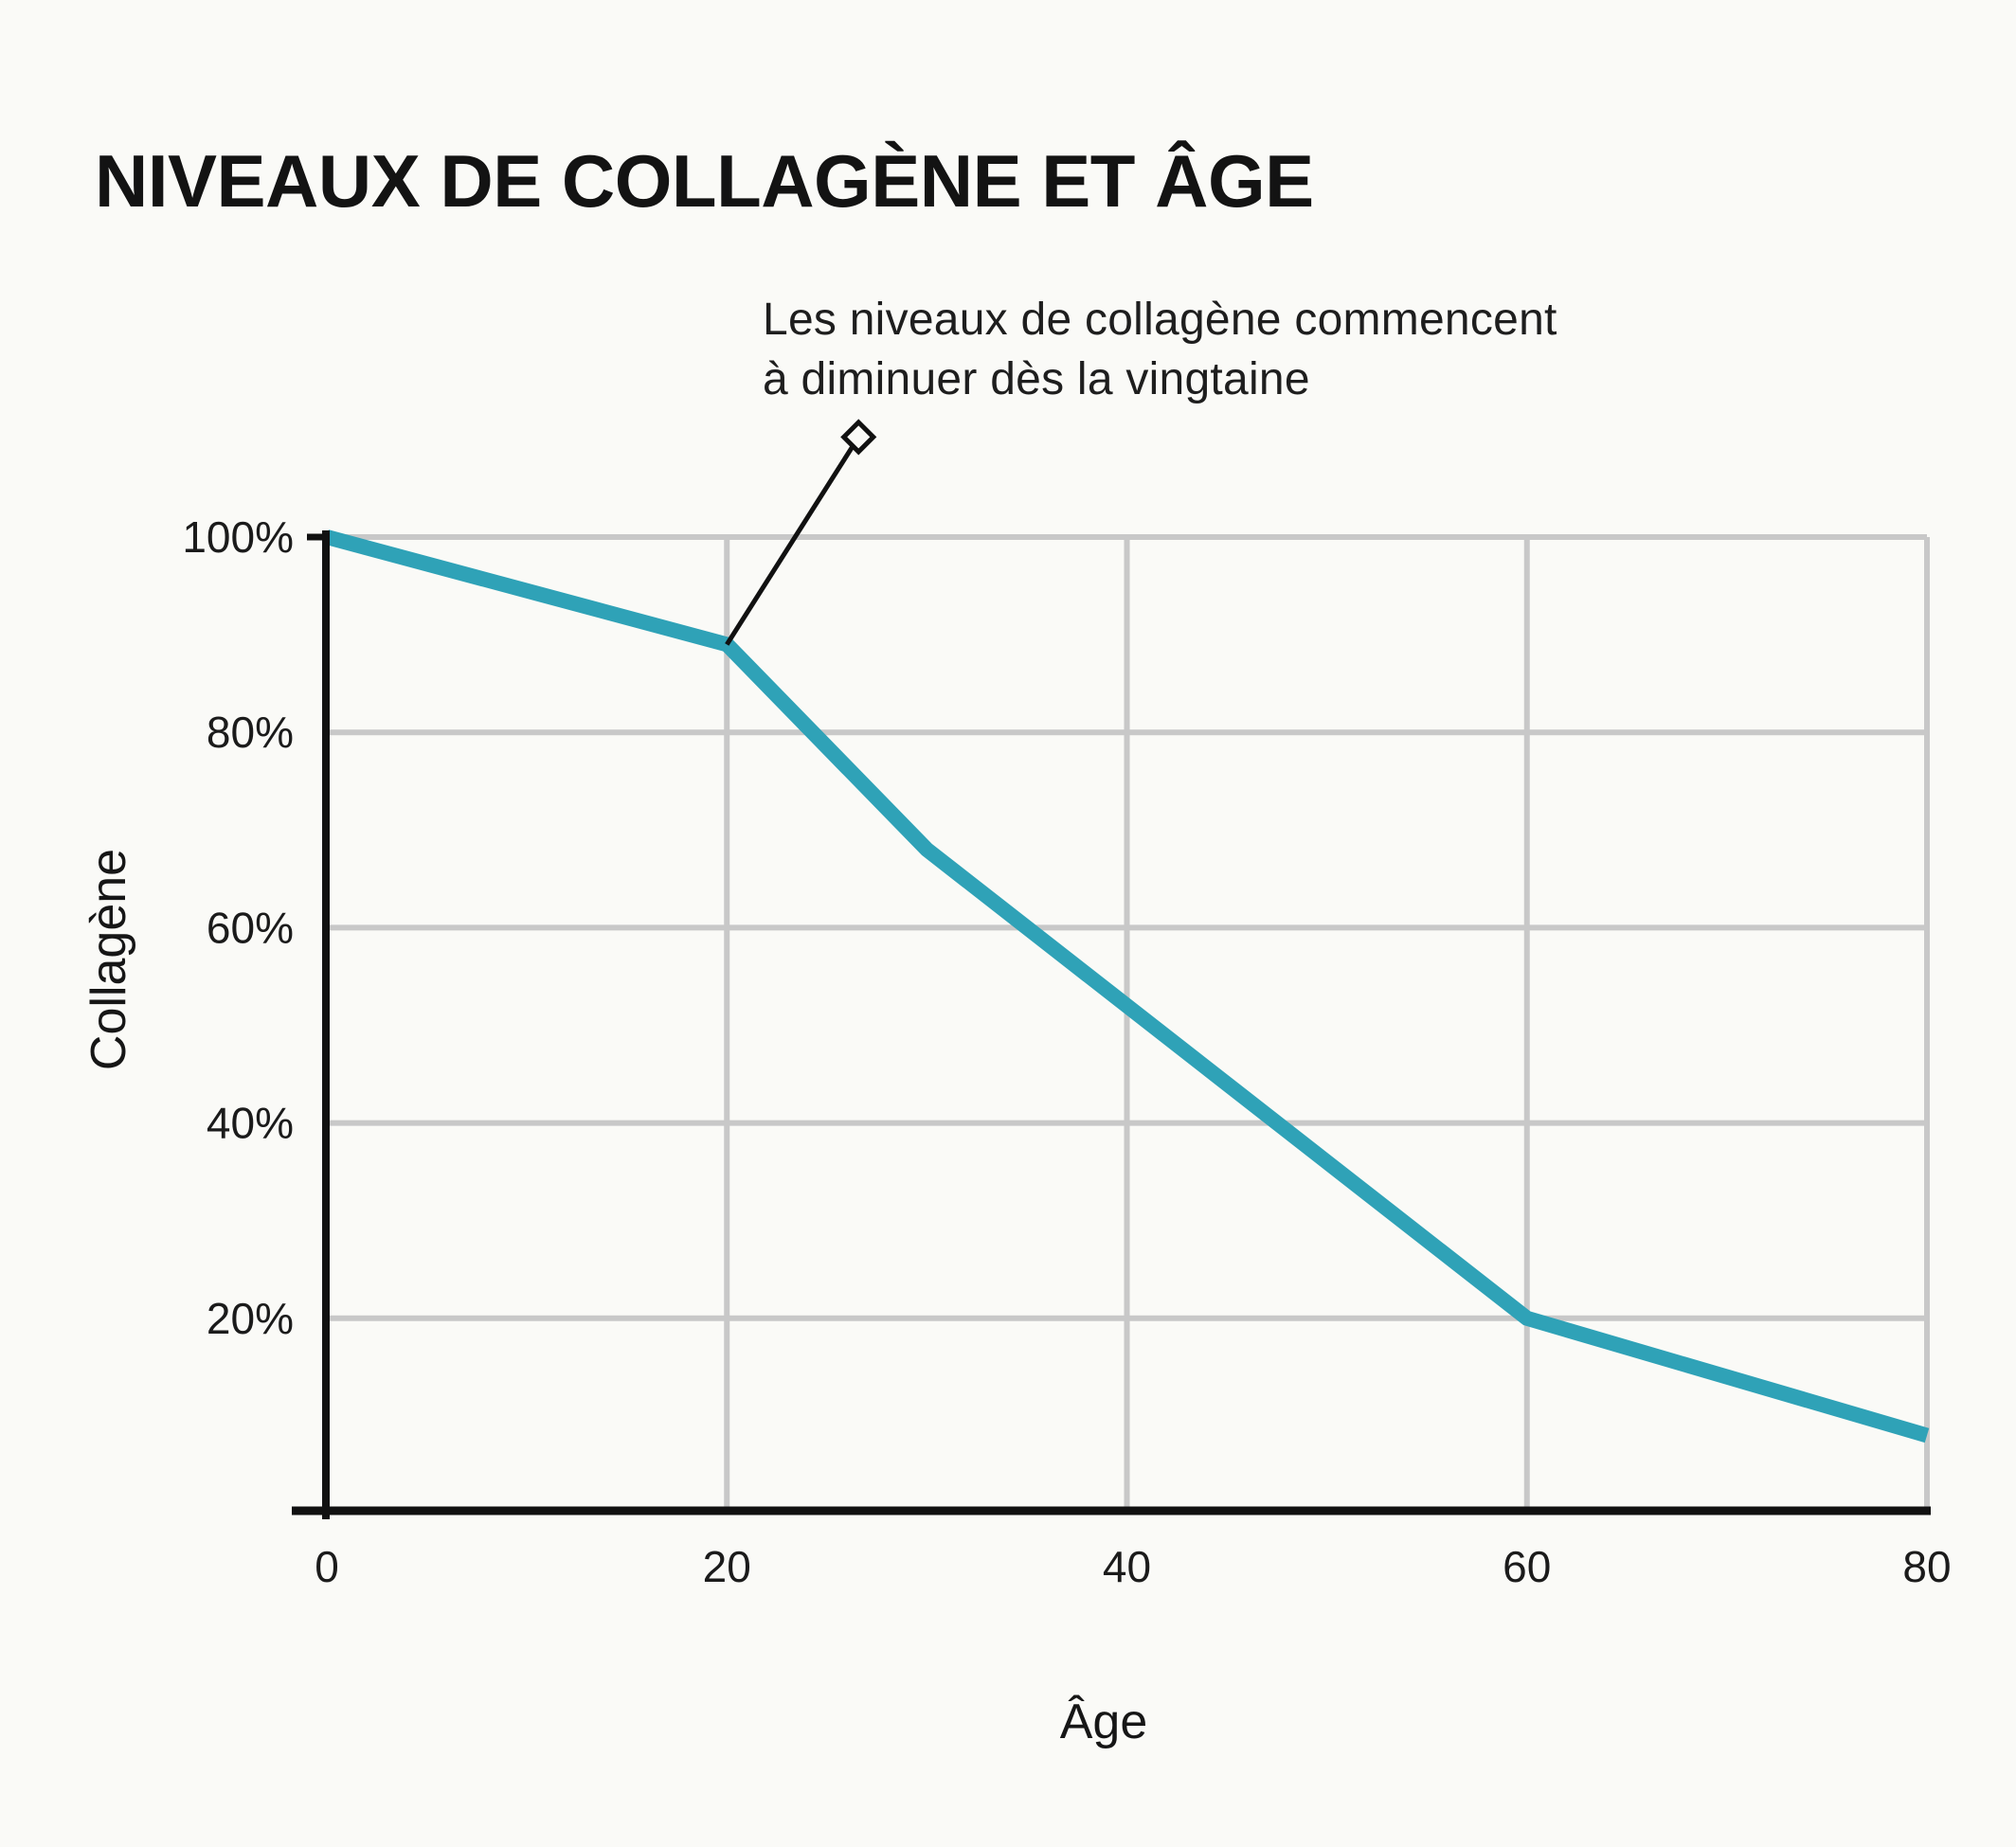  I want to click on y-tick-label-100: 100%, so click(238, 537).